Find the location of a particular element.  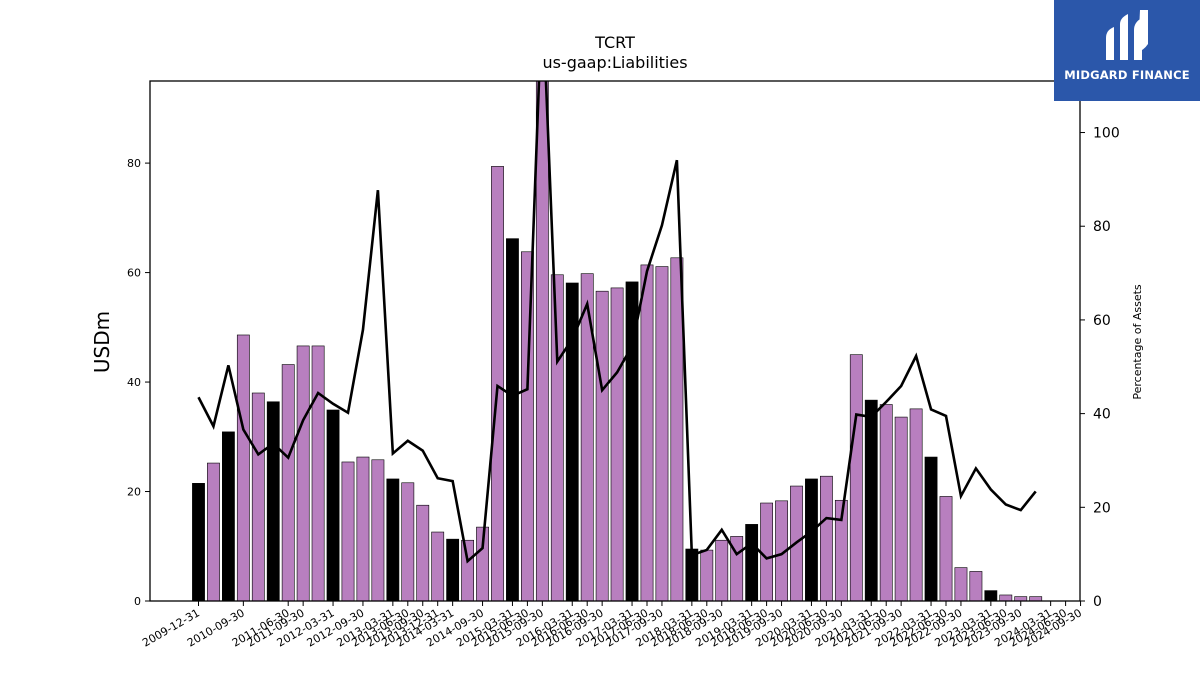

y2-tick-label-100: 100 is located at coordinates (1106, 134).